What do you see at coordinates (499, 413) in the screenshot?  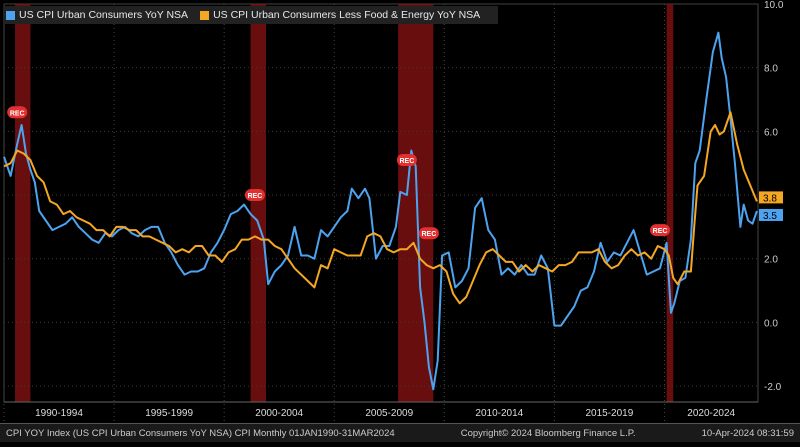 I see `x-period-label: 2010-2014` at bounding box center [499, 413].